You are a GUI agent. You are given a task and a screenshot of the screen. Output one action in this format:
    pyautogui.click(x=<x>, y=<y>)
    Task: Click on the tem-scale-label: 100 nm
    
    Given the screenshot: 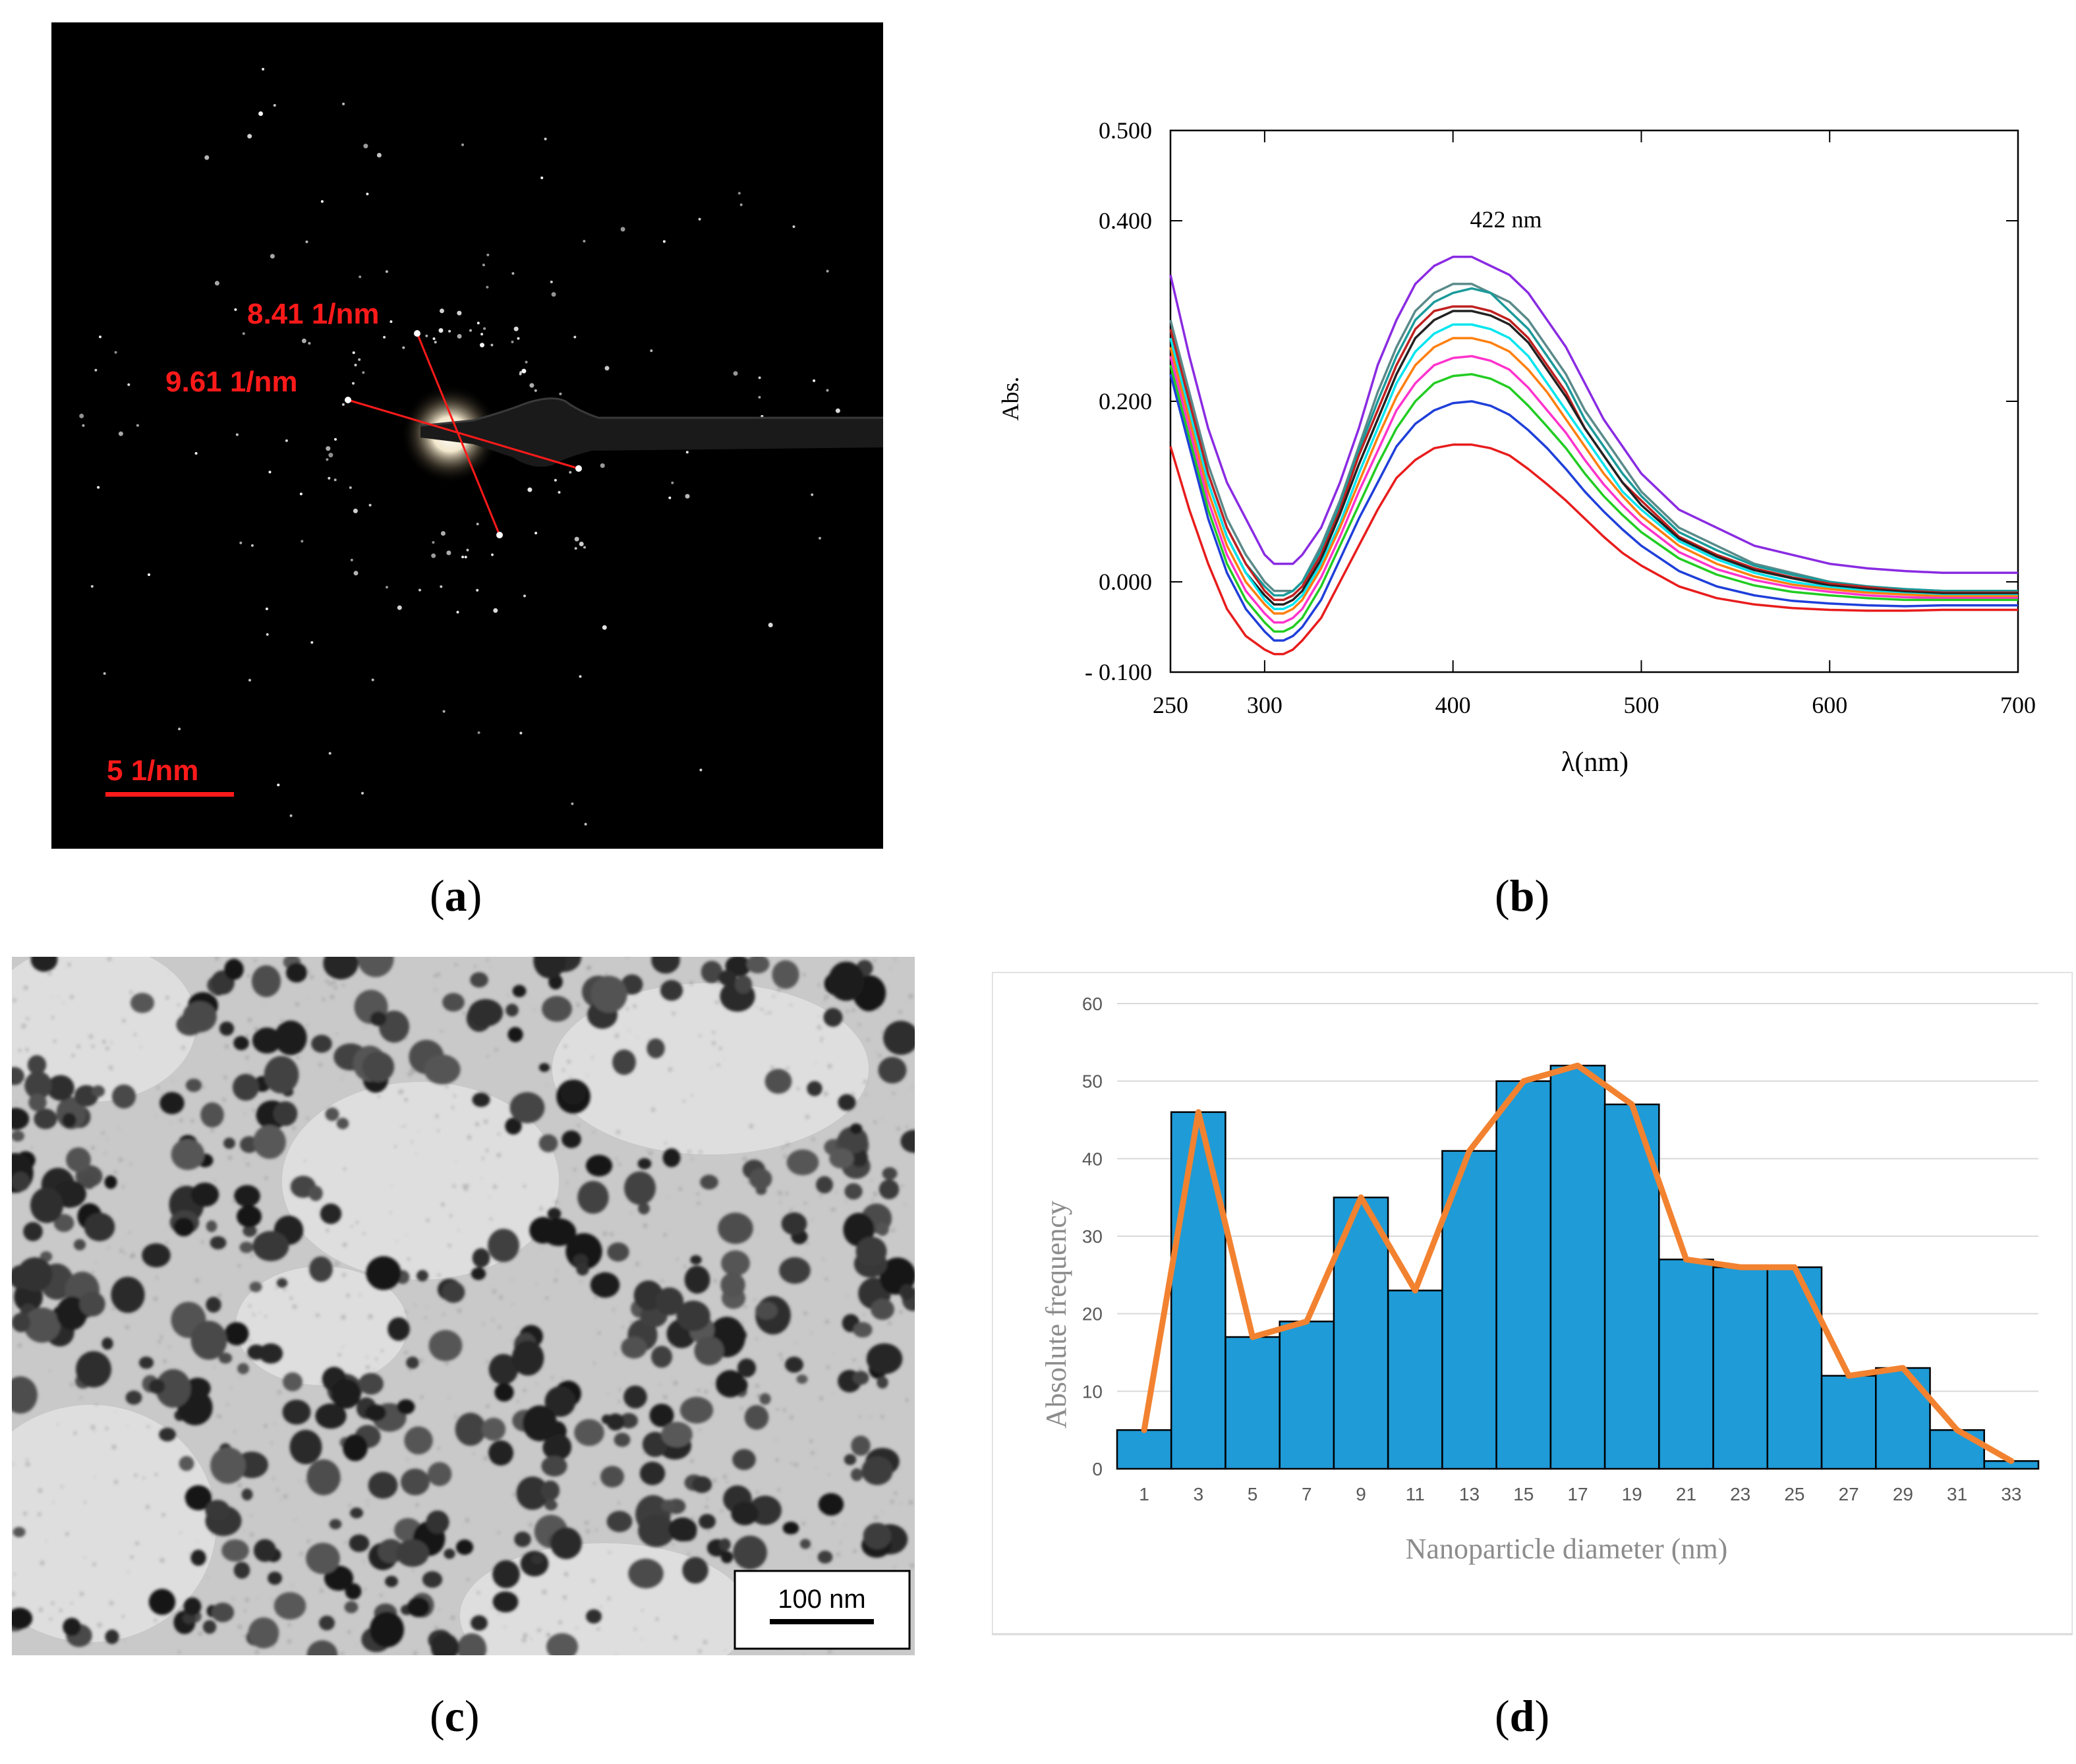 What is the action you would take?
    pyautogui.click(x=821, y=1599)
    